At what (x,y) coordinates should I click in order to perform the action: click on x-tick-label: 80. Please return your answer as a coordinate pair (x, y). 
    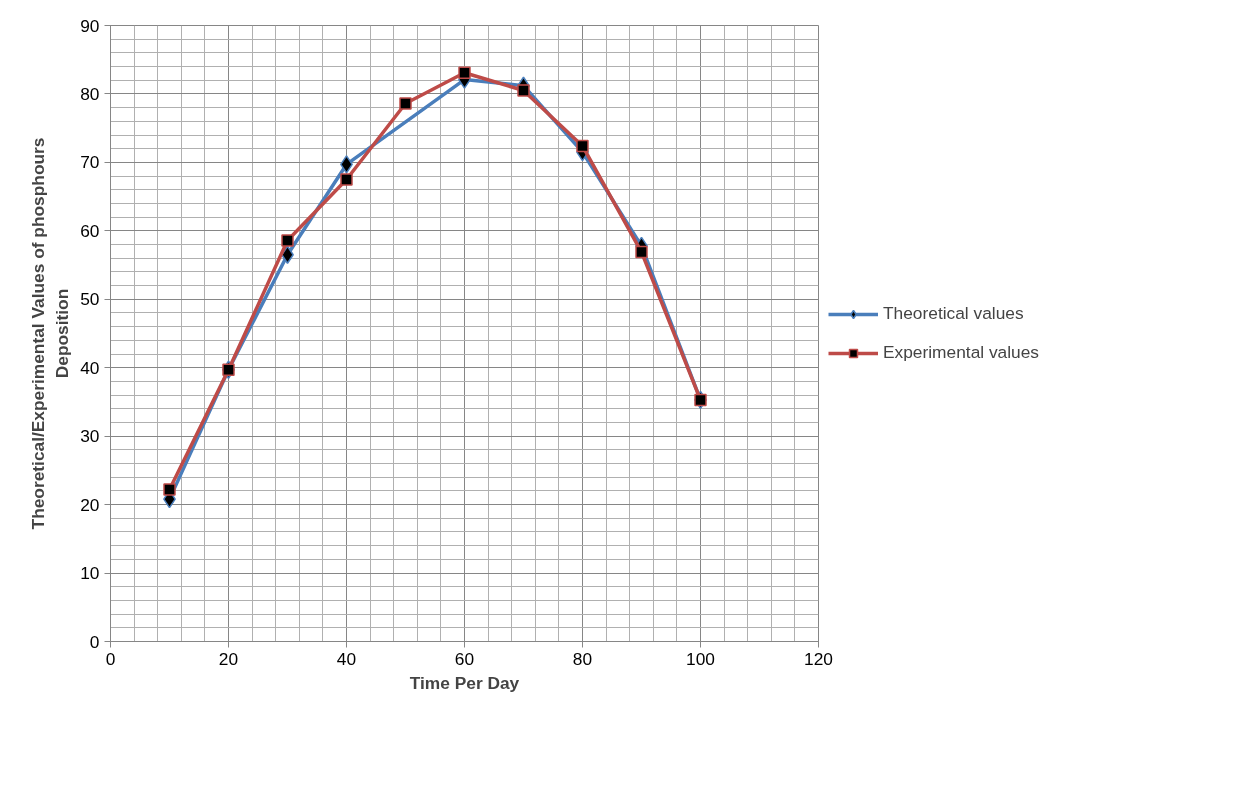
    Looking at the image, I should click on (582, 658).